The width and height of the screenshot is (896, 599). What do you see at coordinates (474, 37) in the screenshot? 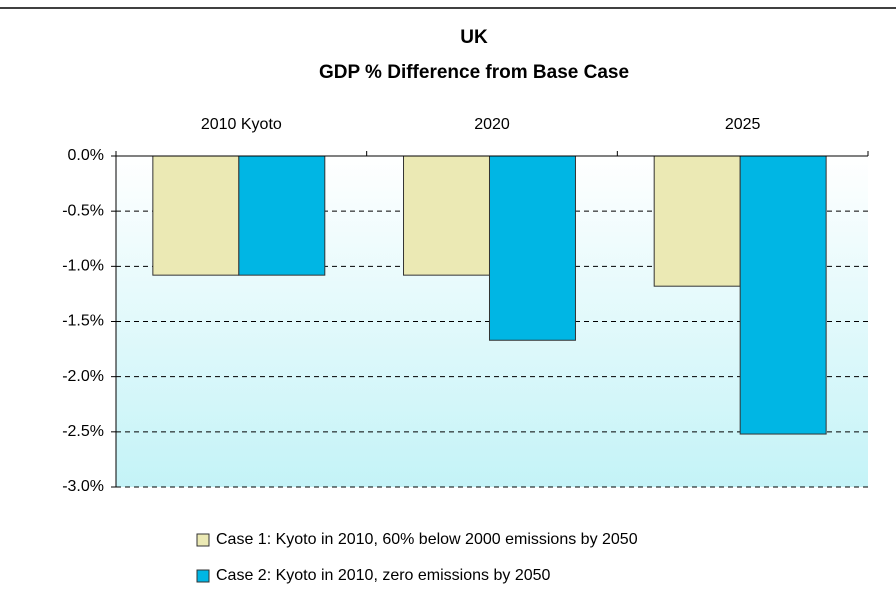
I see `chart-title: UK` at bounding box center [474, 37].